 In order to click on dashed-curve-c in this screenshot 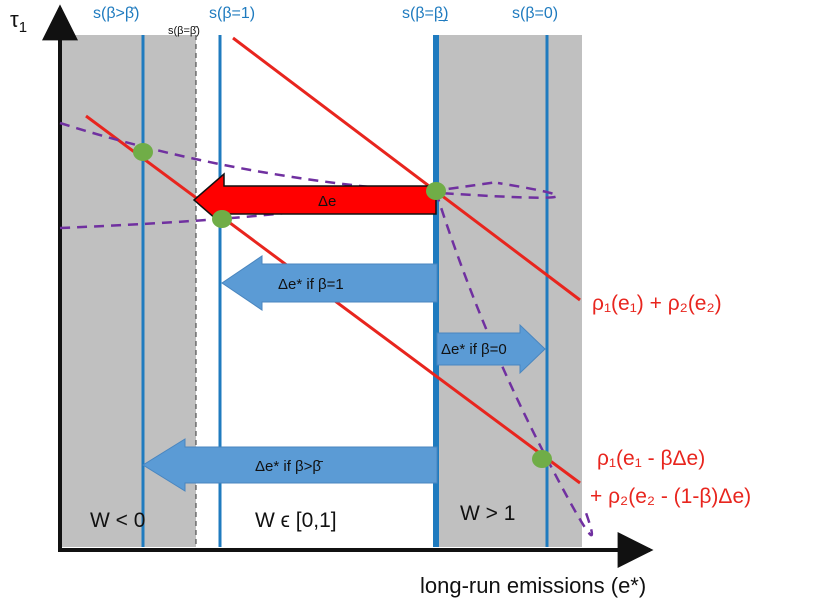, I will do `click(514, 364)`.